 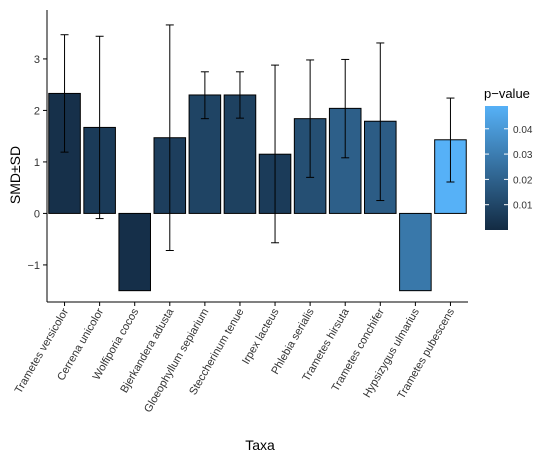 I want to click on legend-tick-label: 0.04, so click(x=523, y=130).